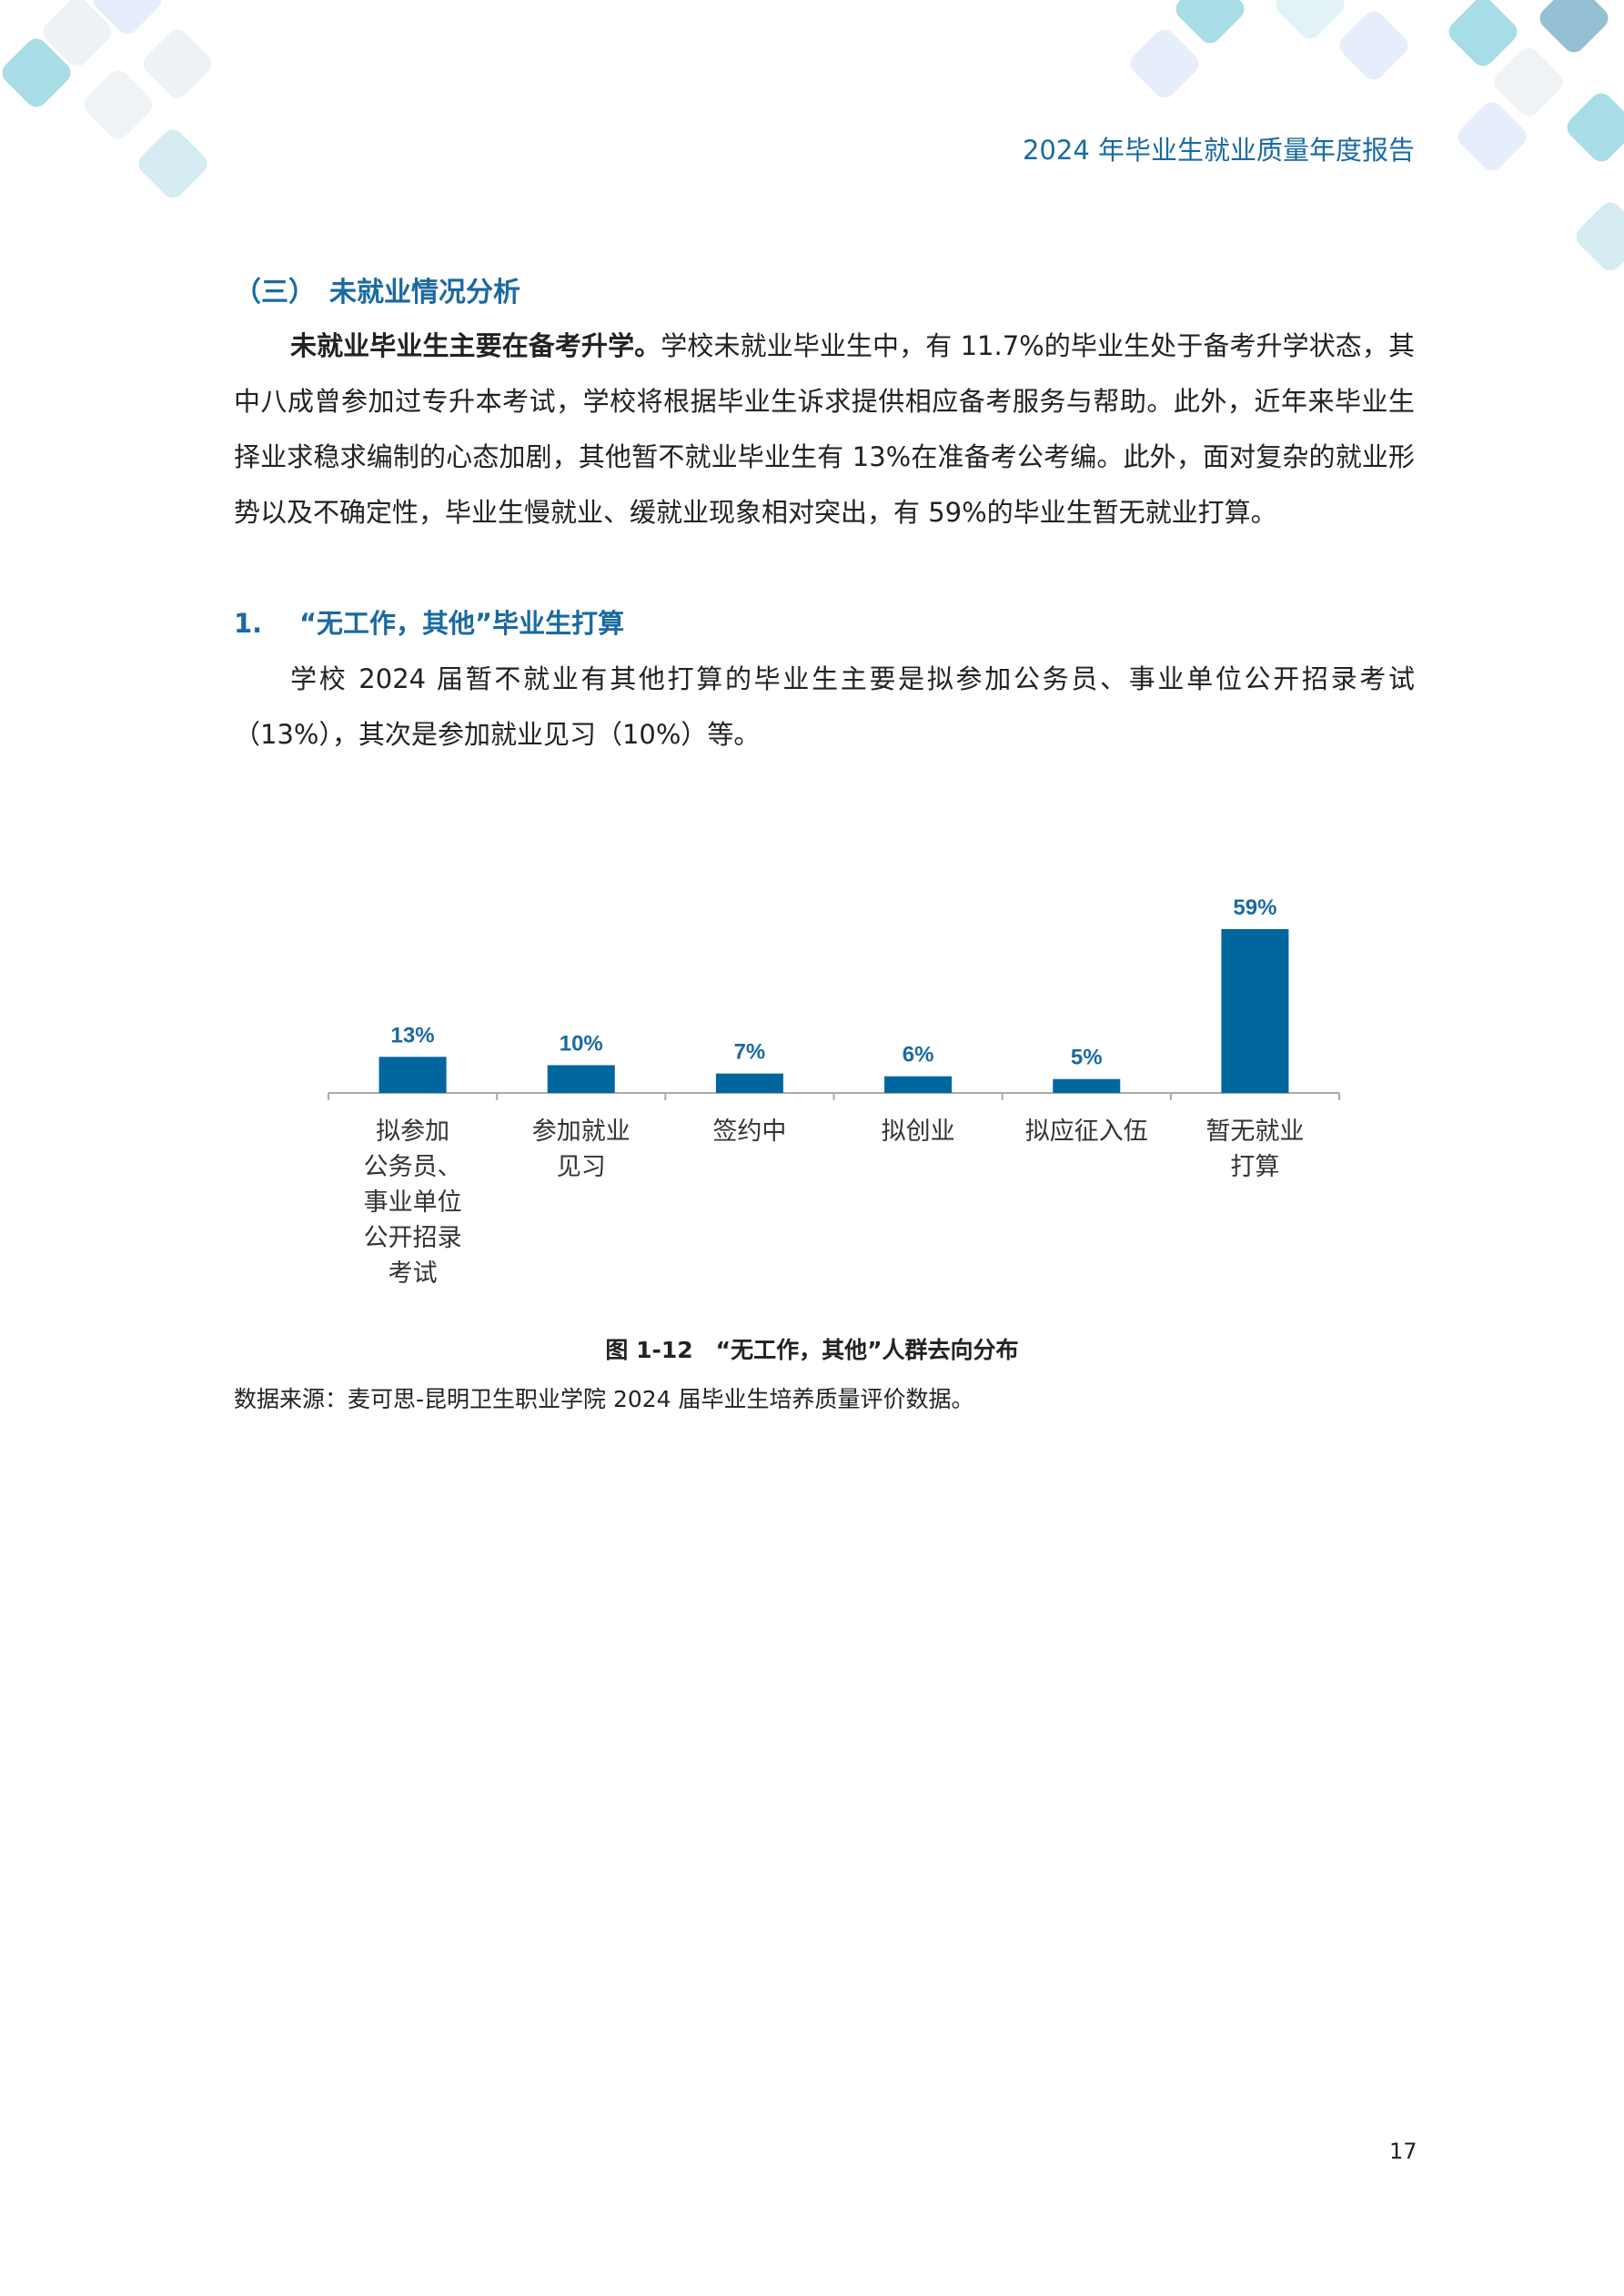 The width and height of the screenshot is (1624, 2296). Describe the element at coordinates (1254, 908) in the screenshot. I see `data-label: 59%` at that location.